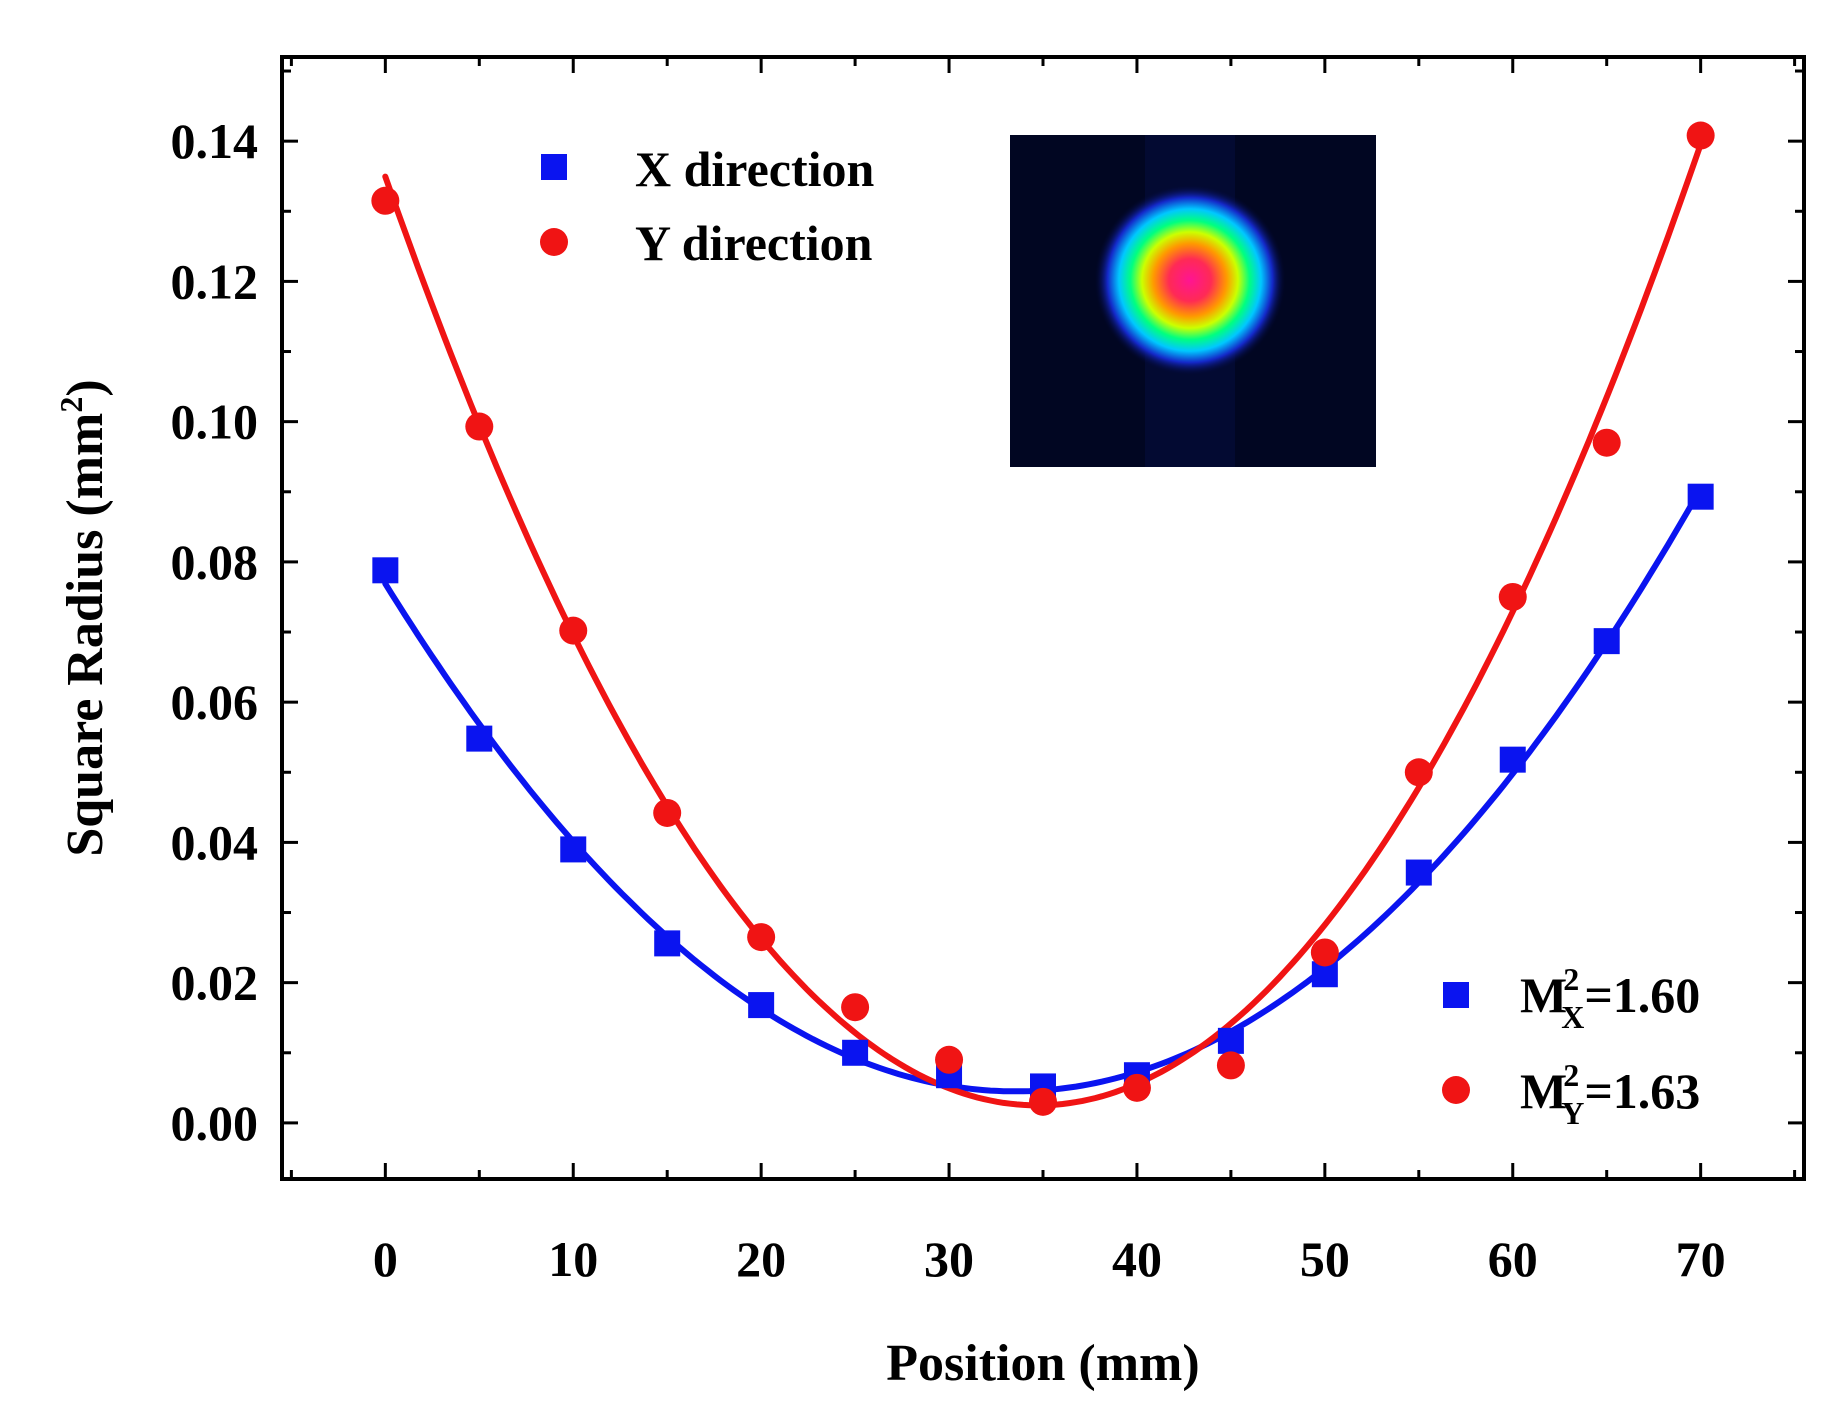  I want to click on x-tick-label: 60, so click(1513, 1259).